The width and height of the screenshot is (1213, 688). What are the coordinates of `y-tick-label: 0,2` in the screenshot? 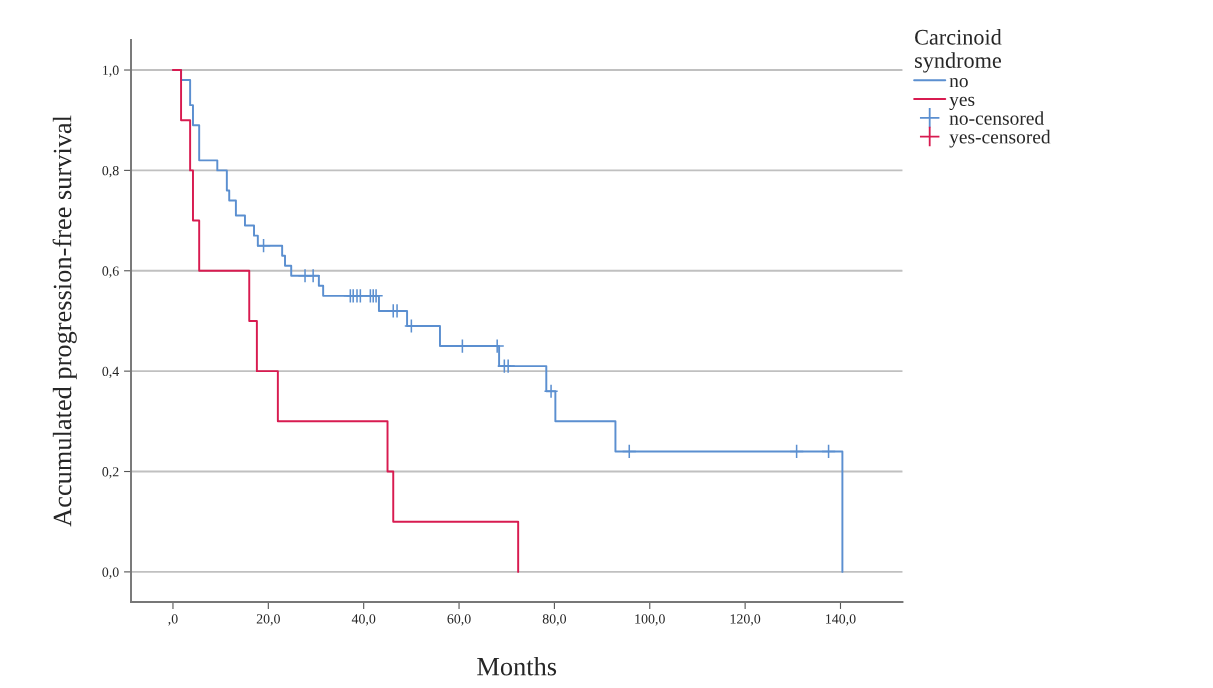 It's located at (110, 473).